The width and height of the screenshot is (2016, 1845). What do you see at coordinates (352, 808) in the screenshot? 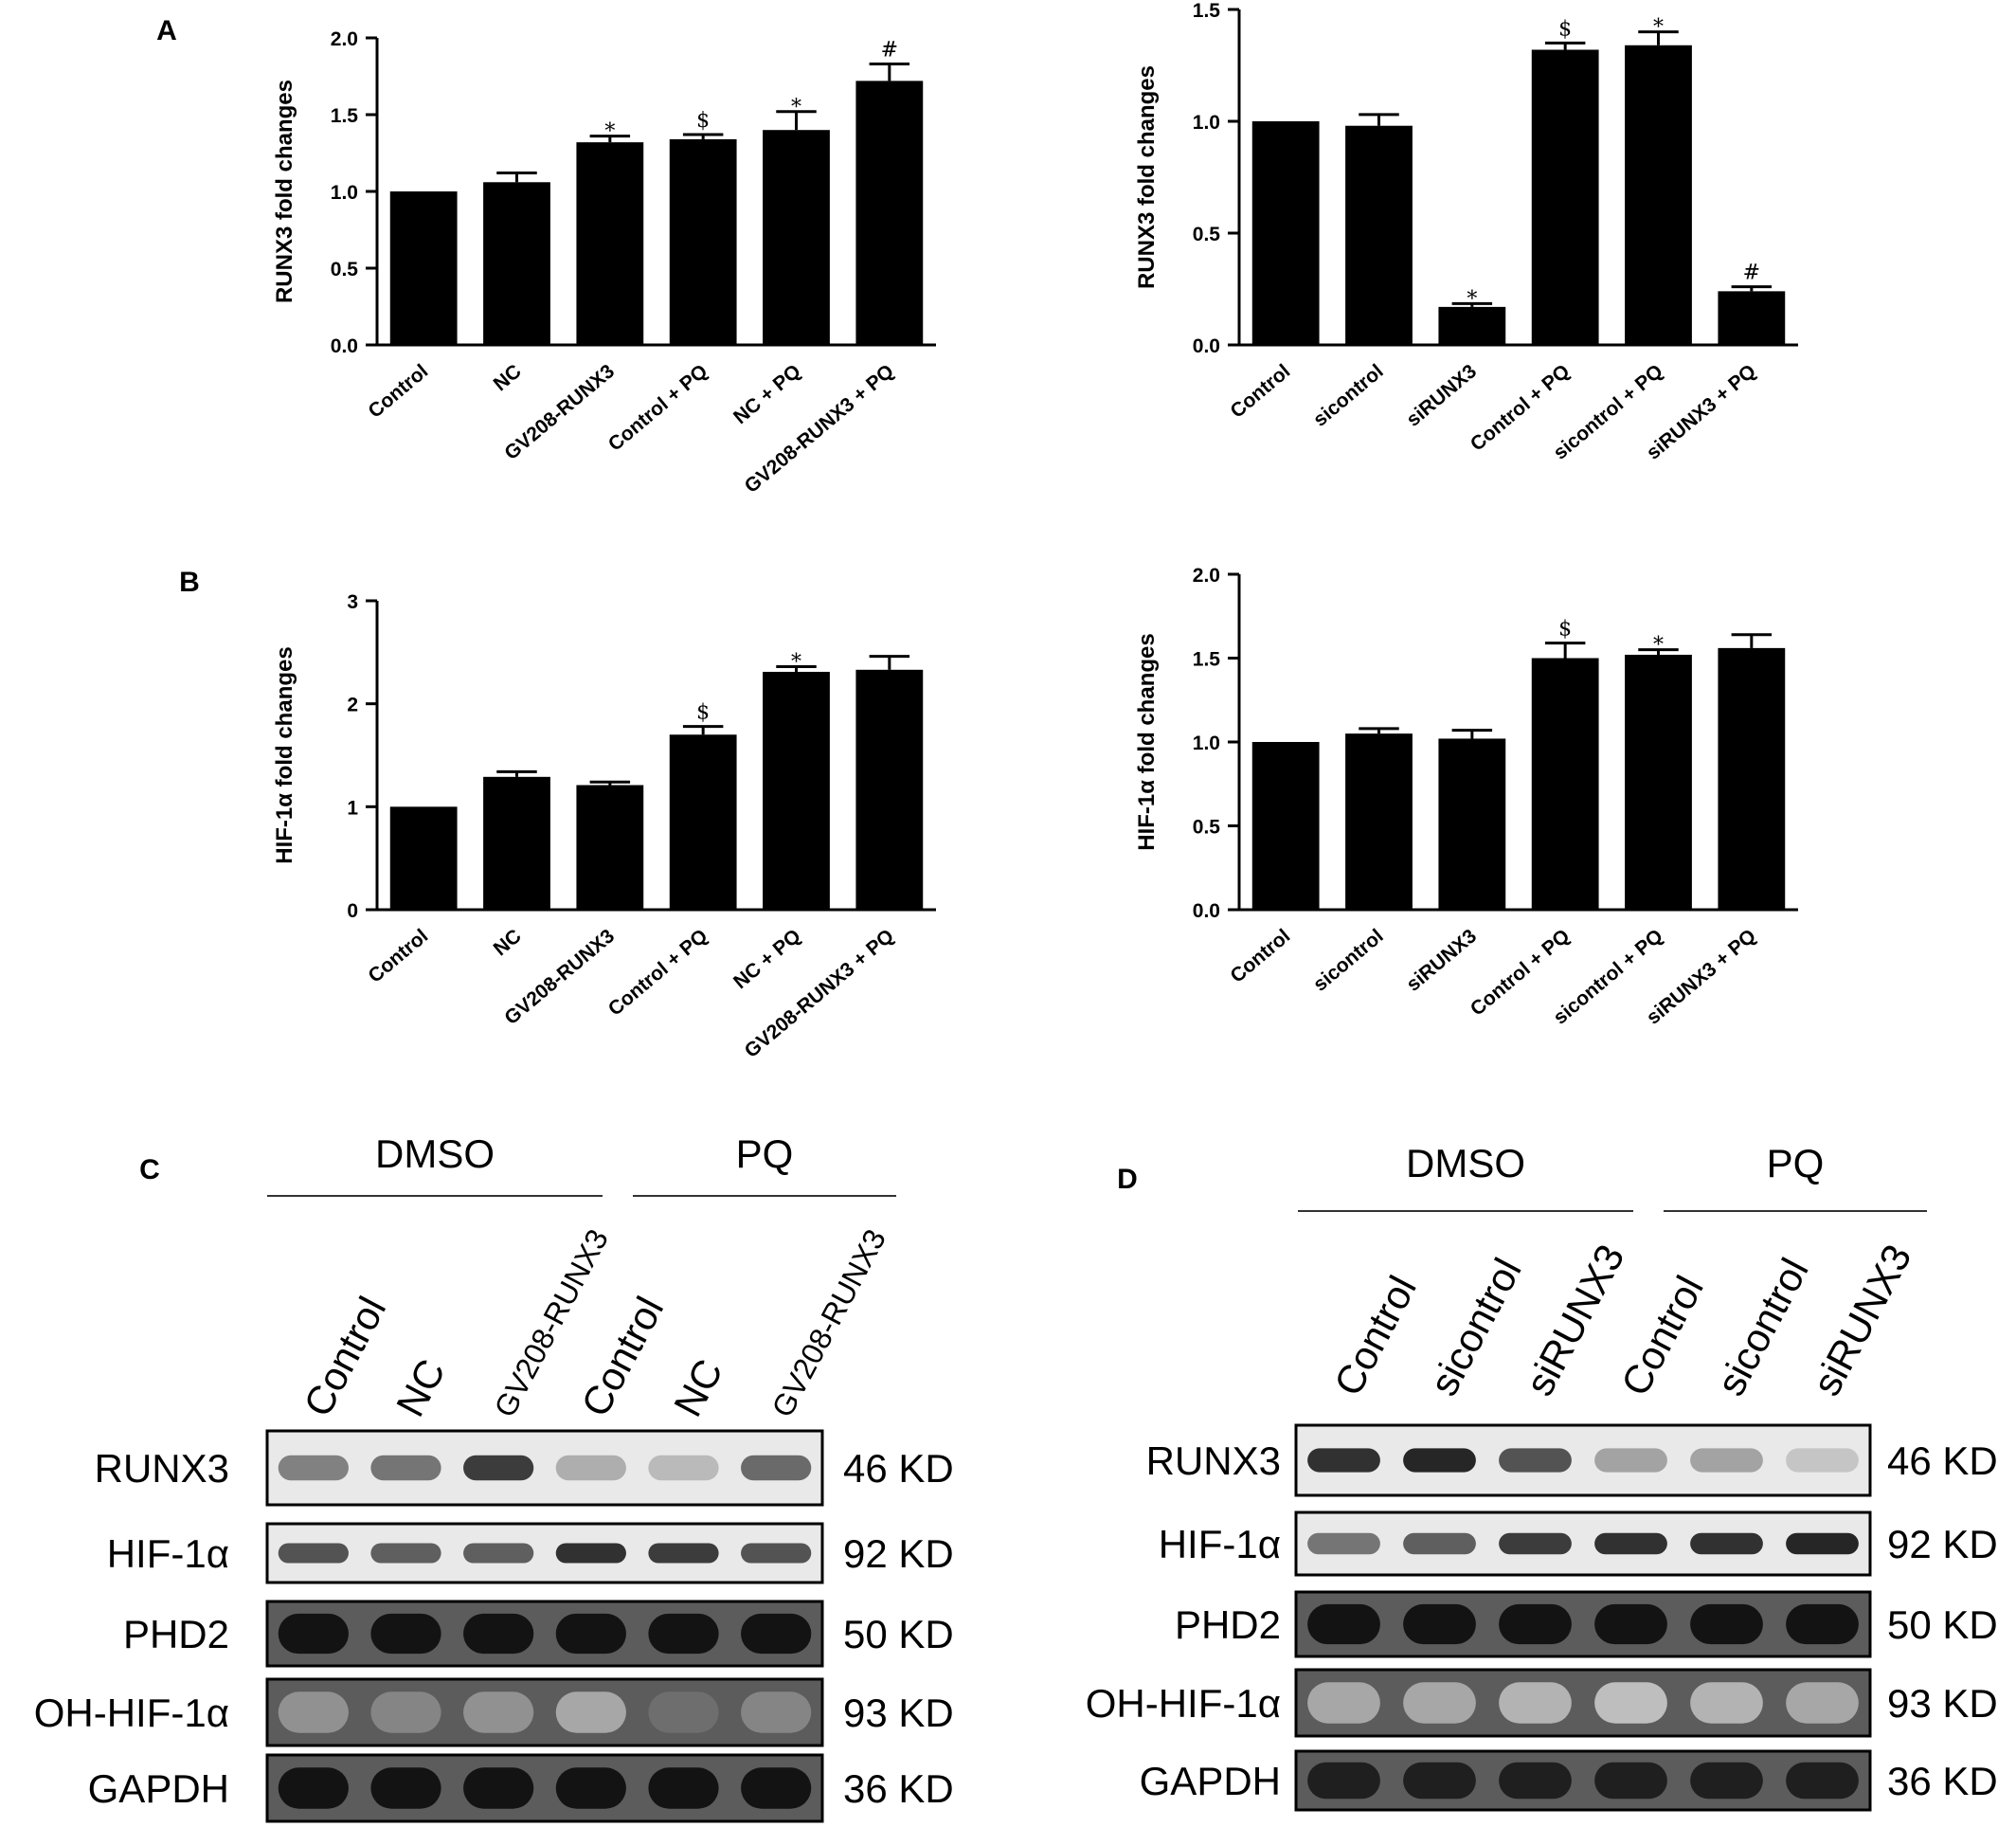
I see `y-tick-label: 1` at bounding box center [352, 808].